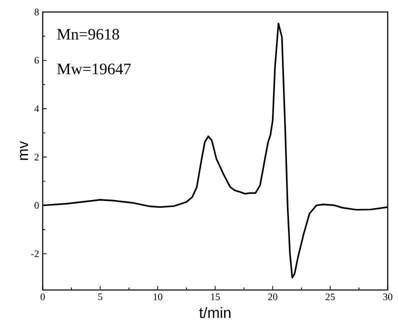 This screenshot has width=398, height=336. What do you see at coordinates (36, 205) in the screenshot?
I see `y-tick-label: 0` at bounding box center [36, 205].